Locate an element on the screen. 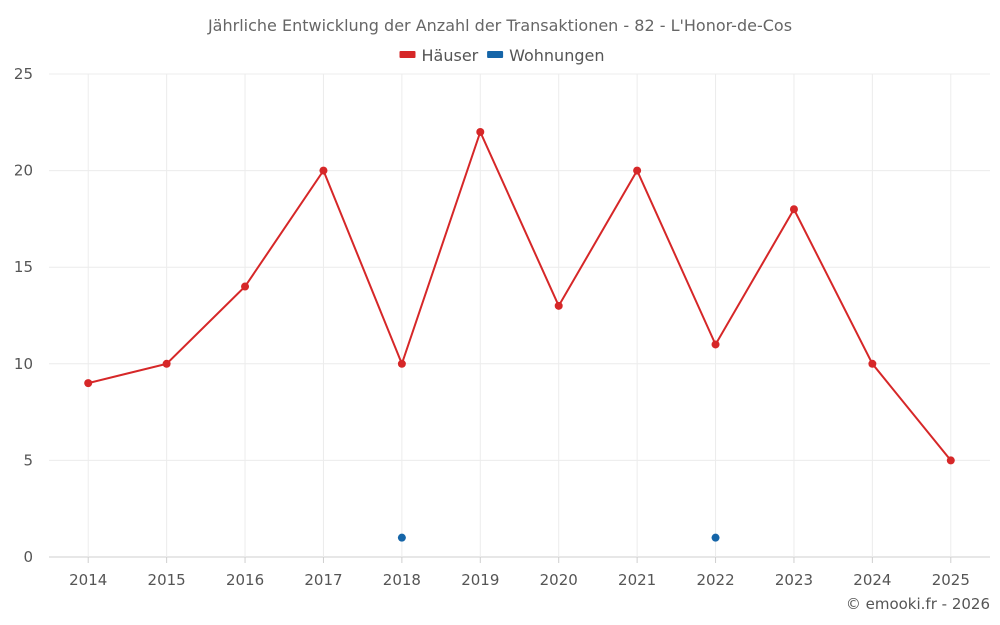  x-tick-label: 2023 is located at coordinates (794, 580).